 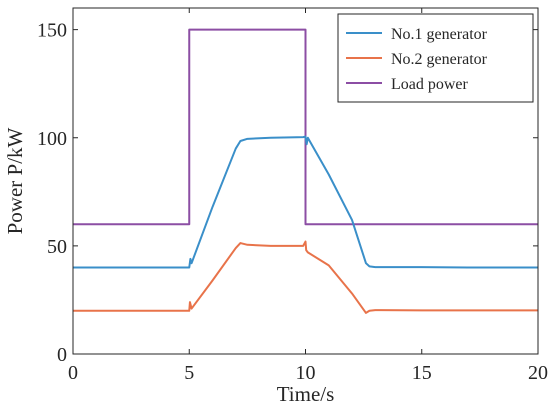 I want to click on y-axis-label: Power P/kW, so click(x=15, y=180).